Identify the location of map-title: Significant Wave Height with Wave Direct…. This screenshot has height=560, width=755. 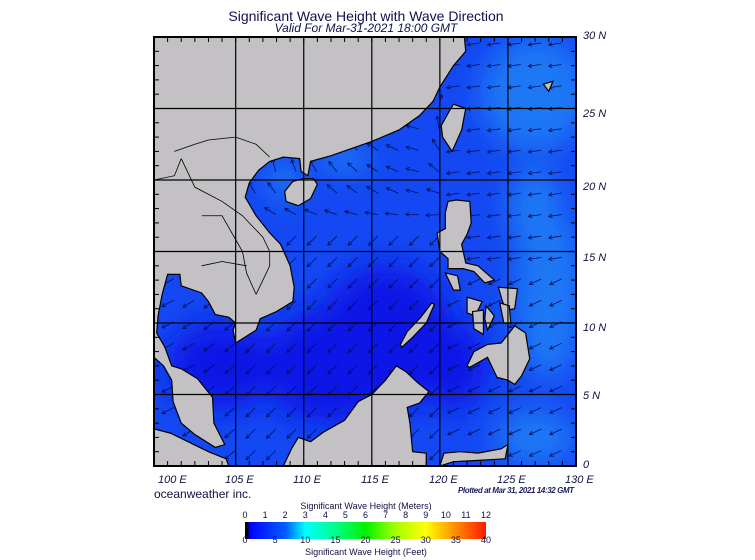
(366, 16).